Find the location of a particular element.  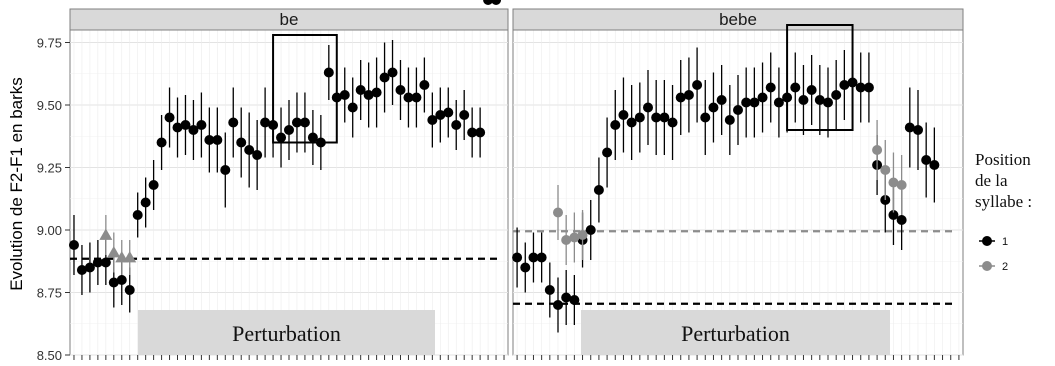

legend-title-line-3: syllabe : is located at coordinates (1003, 201).